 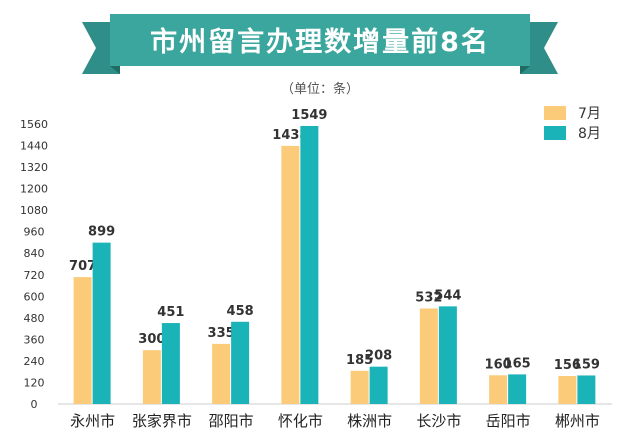 I want to click on category-label: 长沙市, so click(x=438, y=421).